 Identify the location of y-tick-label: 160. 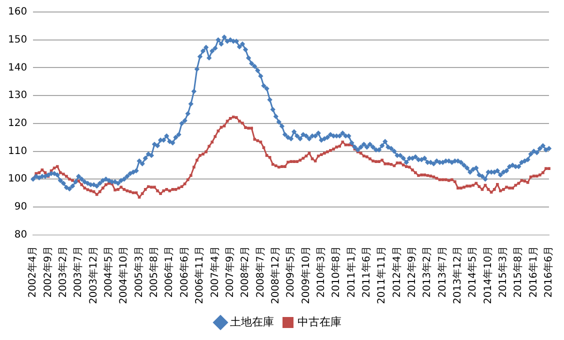
(18, 12).